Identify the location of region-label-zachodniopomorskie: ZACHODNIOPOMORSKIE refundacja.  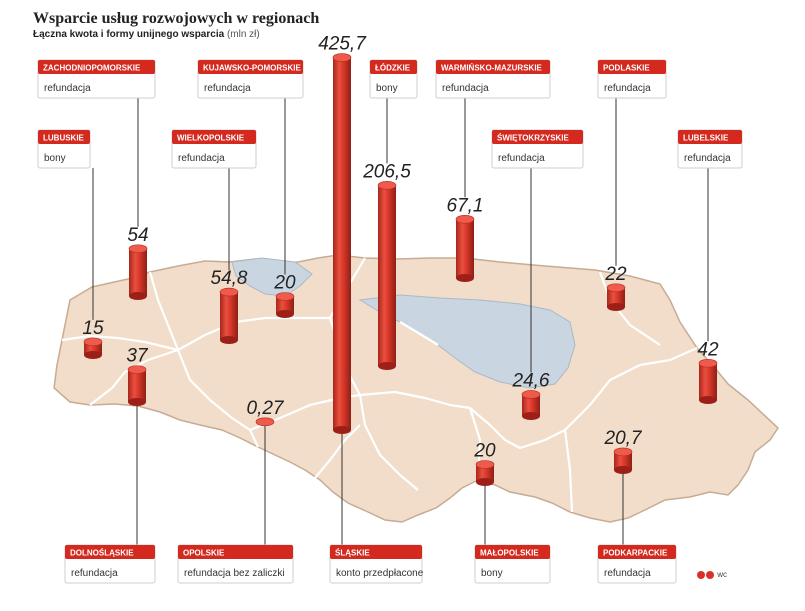
(96, 79).